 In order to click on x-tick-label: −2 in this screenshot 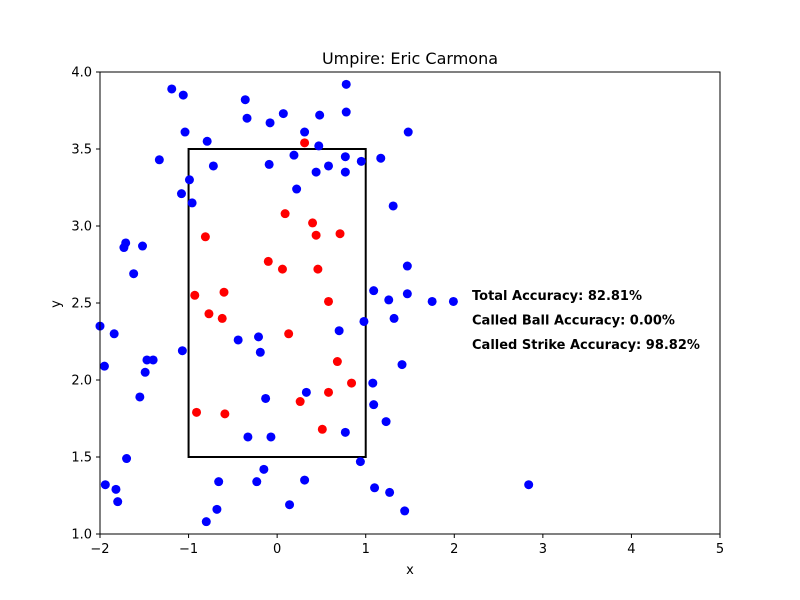, I will do `click(99, 549)`.